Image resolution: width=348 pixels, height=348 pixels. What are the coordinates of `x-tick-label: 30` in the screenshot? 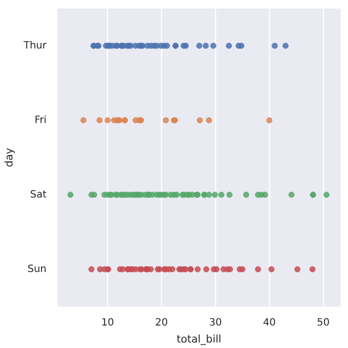 It's located at (215, 323).